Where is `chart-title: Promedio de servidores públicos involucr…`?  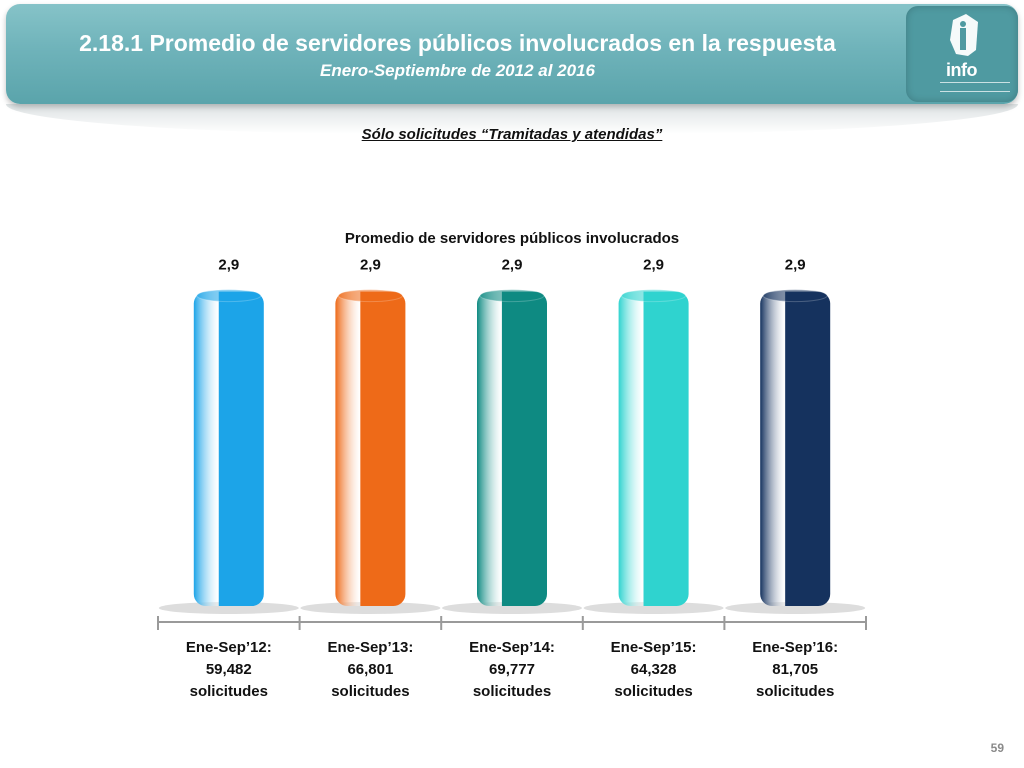 chart-title: Promedio de servidores públicos involucr… is located at coordinates (512, 238).